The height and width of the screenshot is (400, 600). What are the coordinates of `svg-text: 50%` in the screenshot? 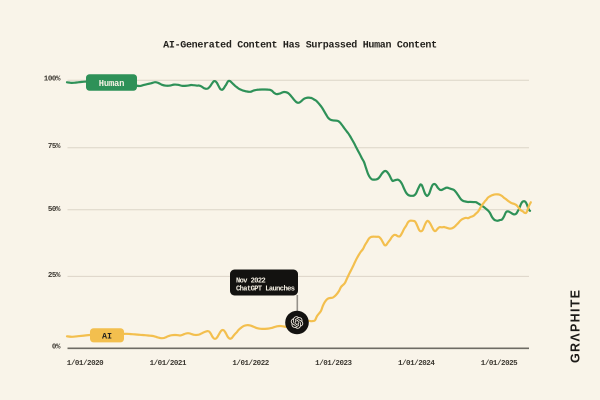 It's located at (54, 210).